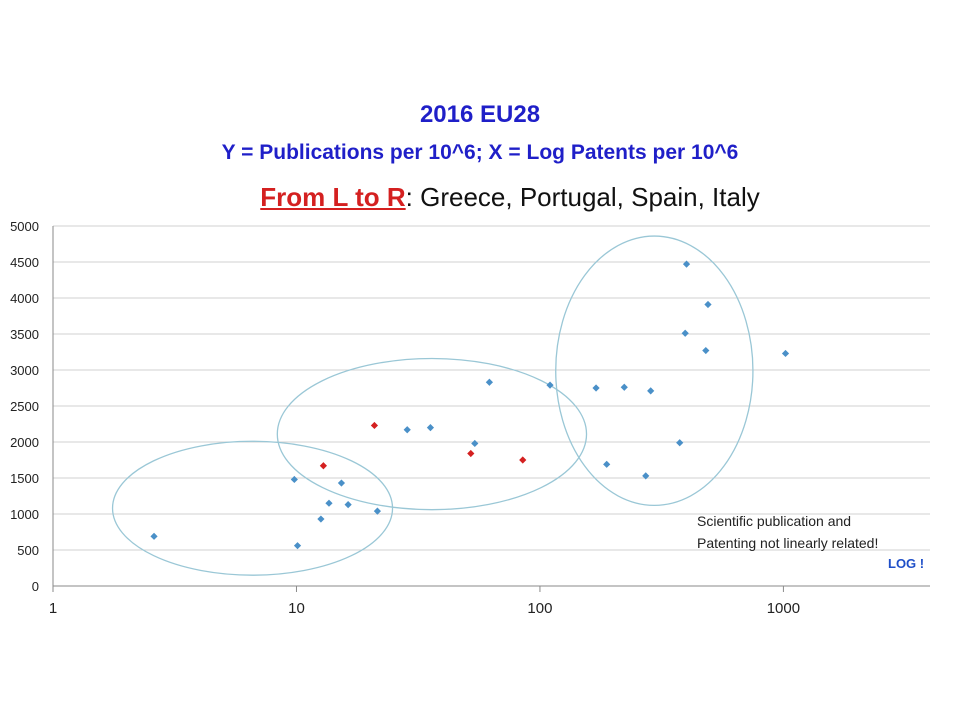 The height and width of the screenshot is (720, 960). Describe the element at coordinates (783, 608) in the screenshot. I see `x-tick-label: 1000` at that location.